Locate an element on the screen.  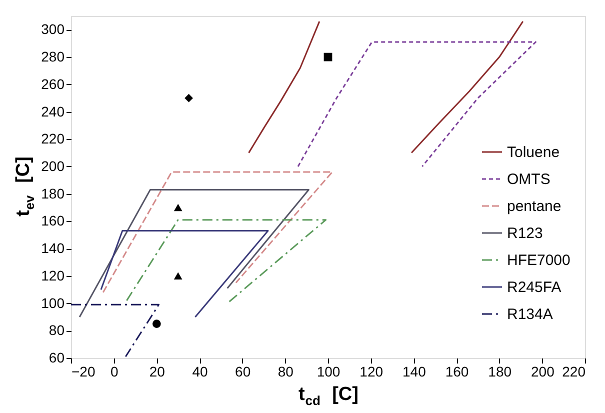
y-tick-label: 60 is located at coordinates (56, 358).